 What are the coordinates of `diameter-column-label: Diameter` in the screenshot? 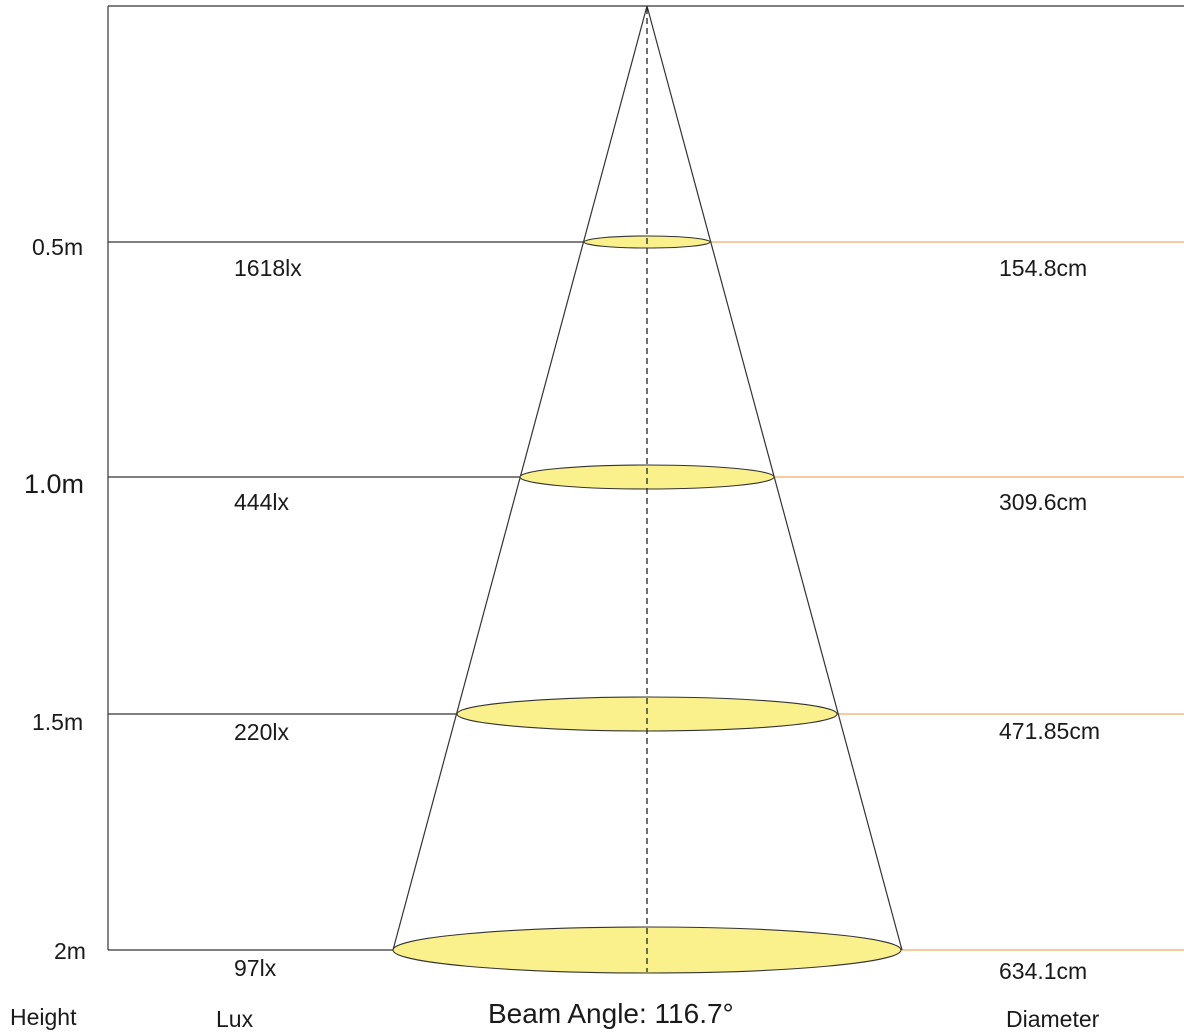 It's located at (1053, 1019).